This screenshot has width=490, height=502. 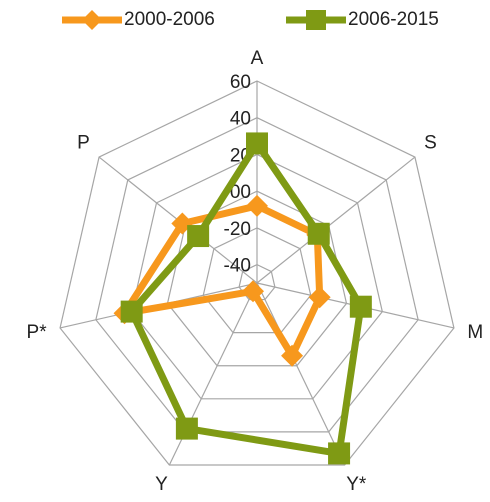 I want to click on r-tick-label: -40, so click(x=237, y=266).